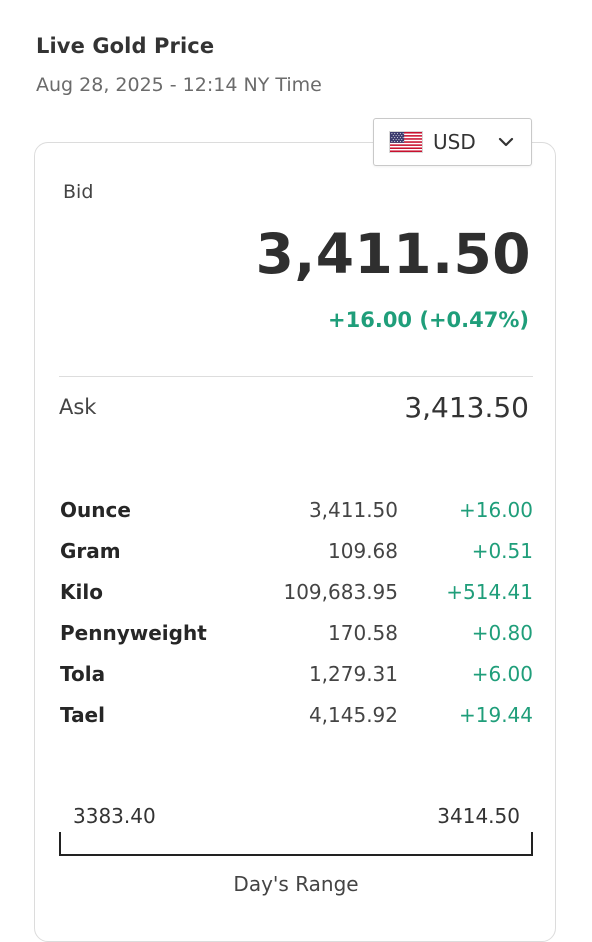 This screenshot has height=942, width=592. I want to click on chevron-down-icon, so click(506, 142).